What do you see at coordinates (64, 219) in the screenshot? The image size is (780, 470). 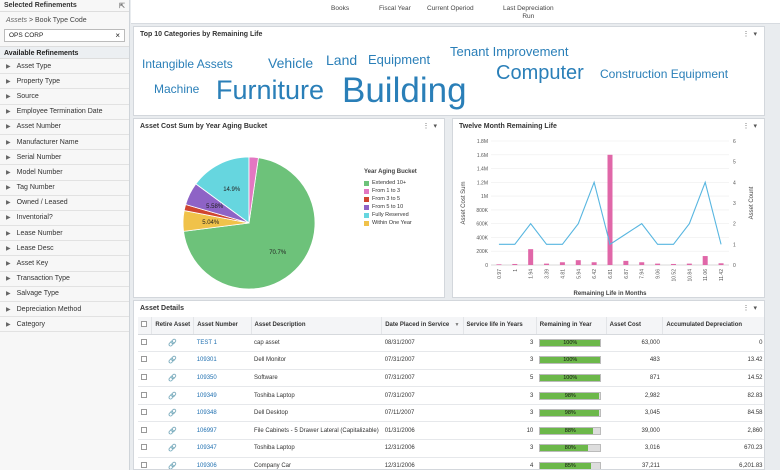 I see `refinement-item: ▶ Inventorial?` at bounding box center [64, 219].